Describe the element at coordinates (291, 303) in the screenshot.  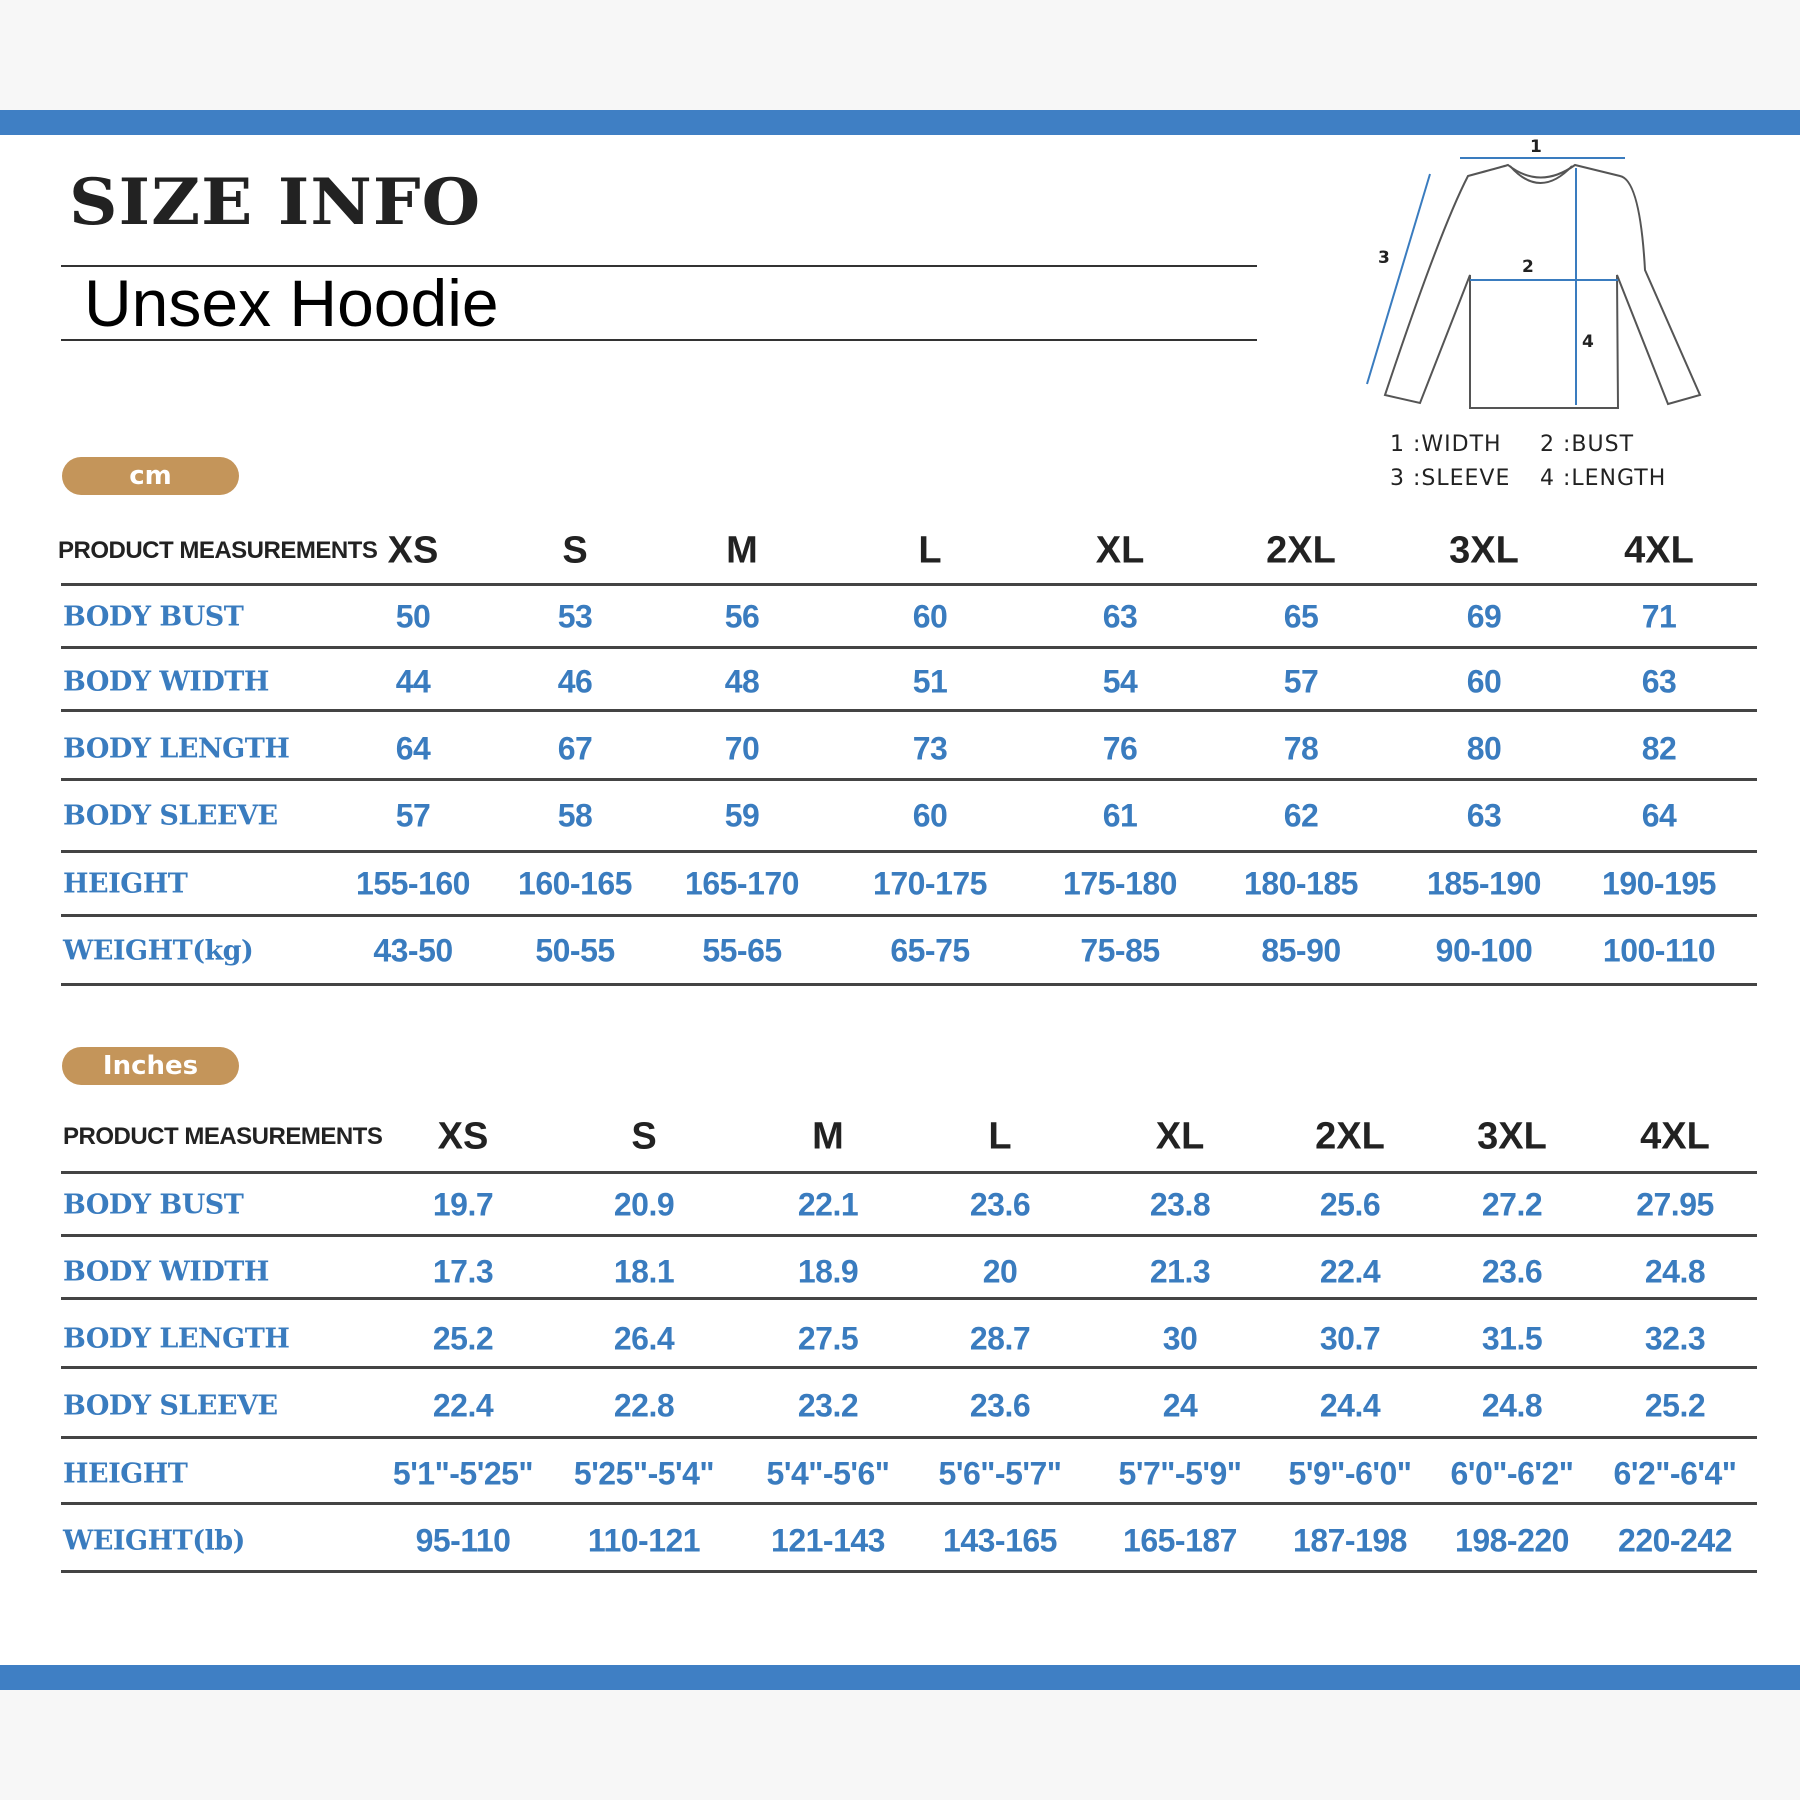
I see `product-subtitle: Unsex Hoodie` at that location.